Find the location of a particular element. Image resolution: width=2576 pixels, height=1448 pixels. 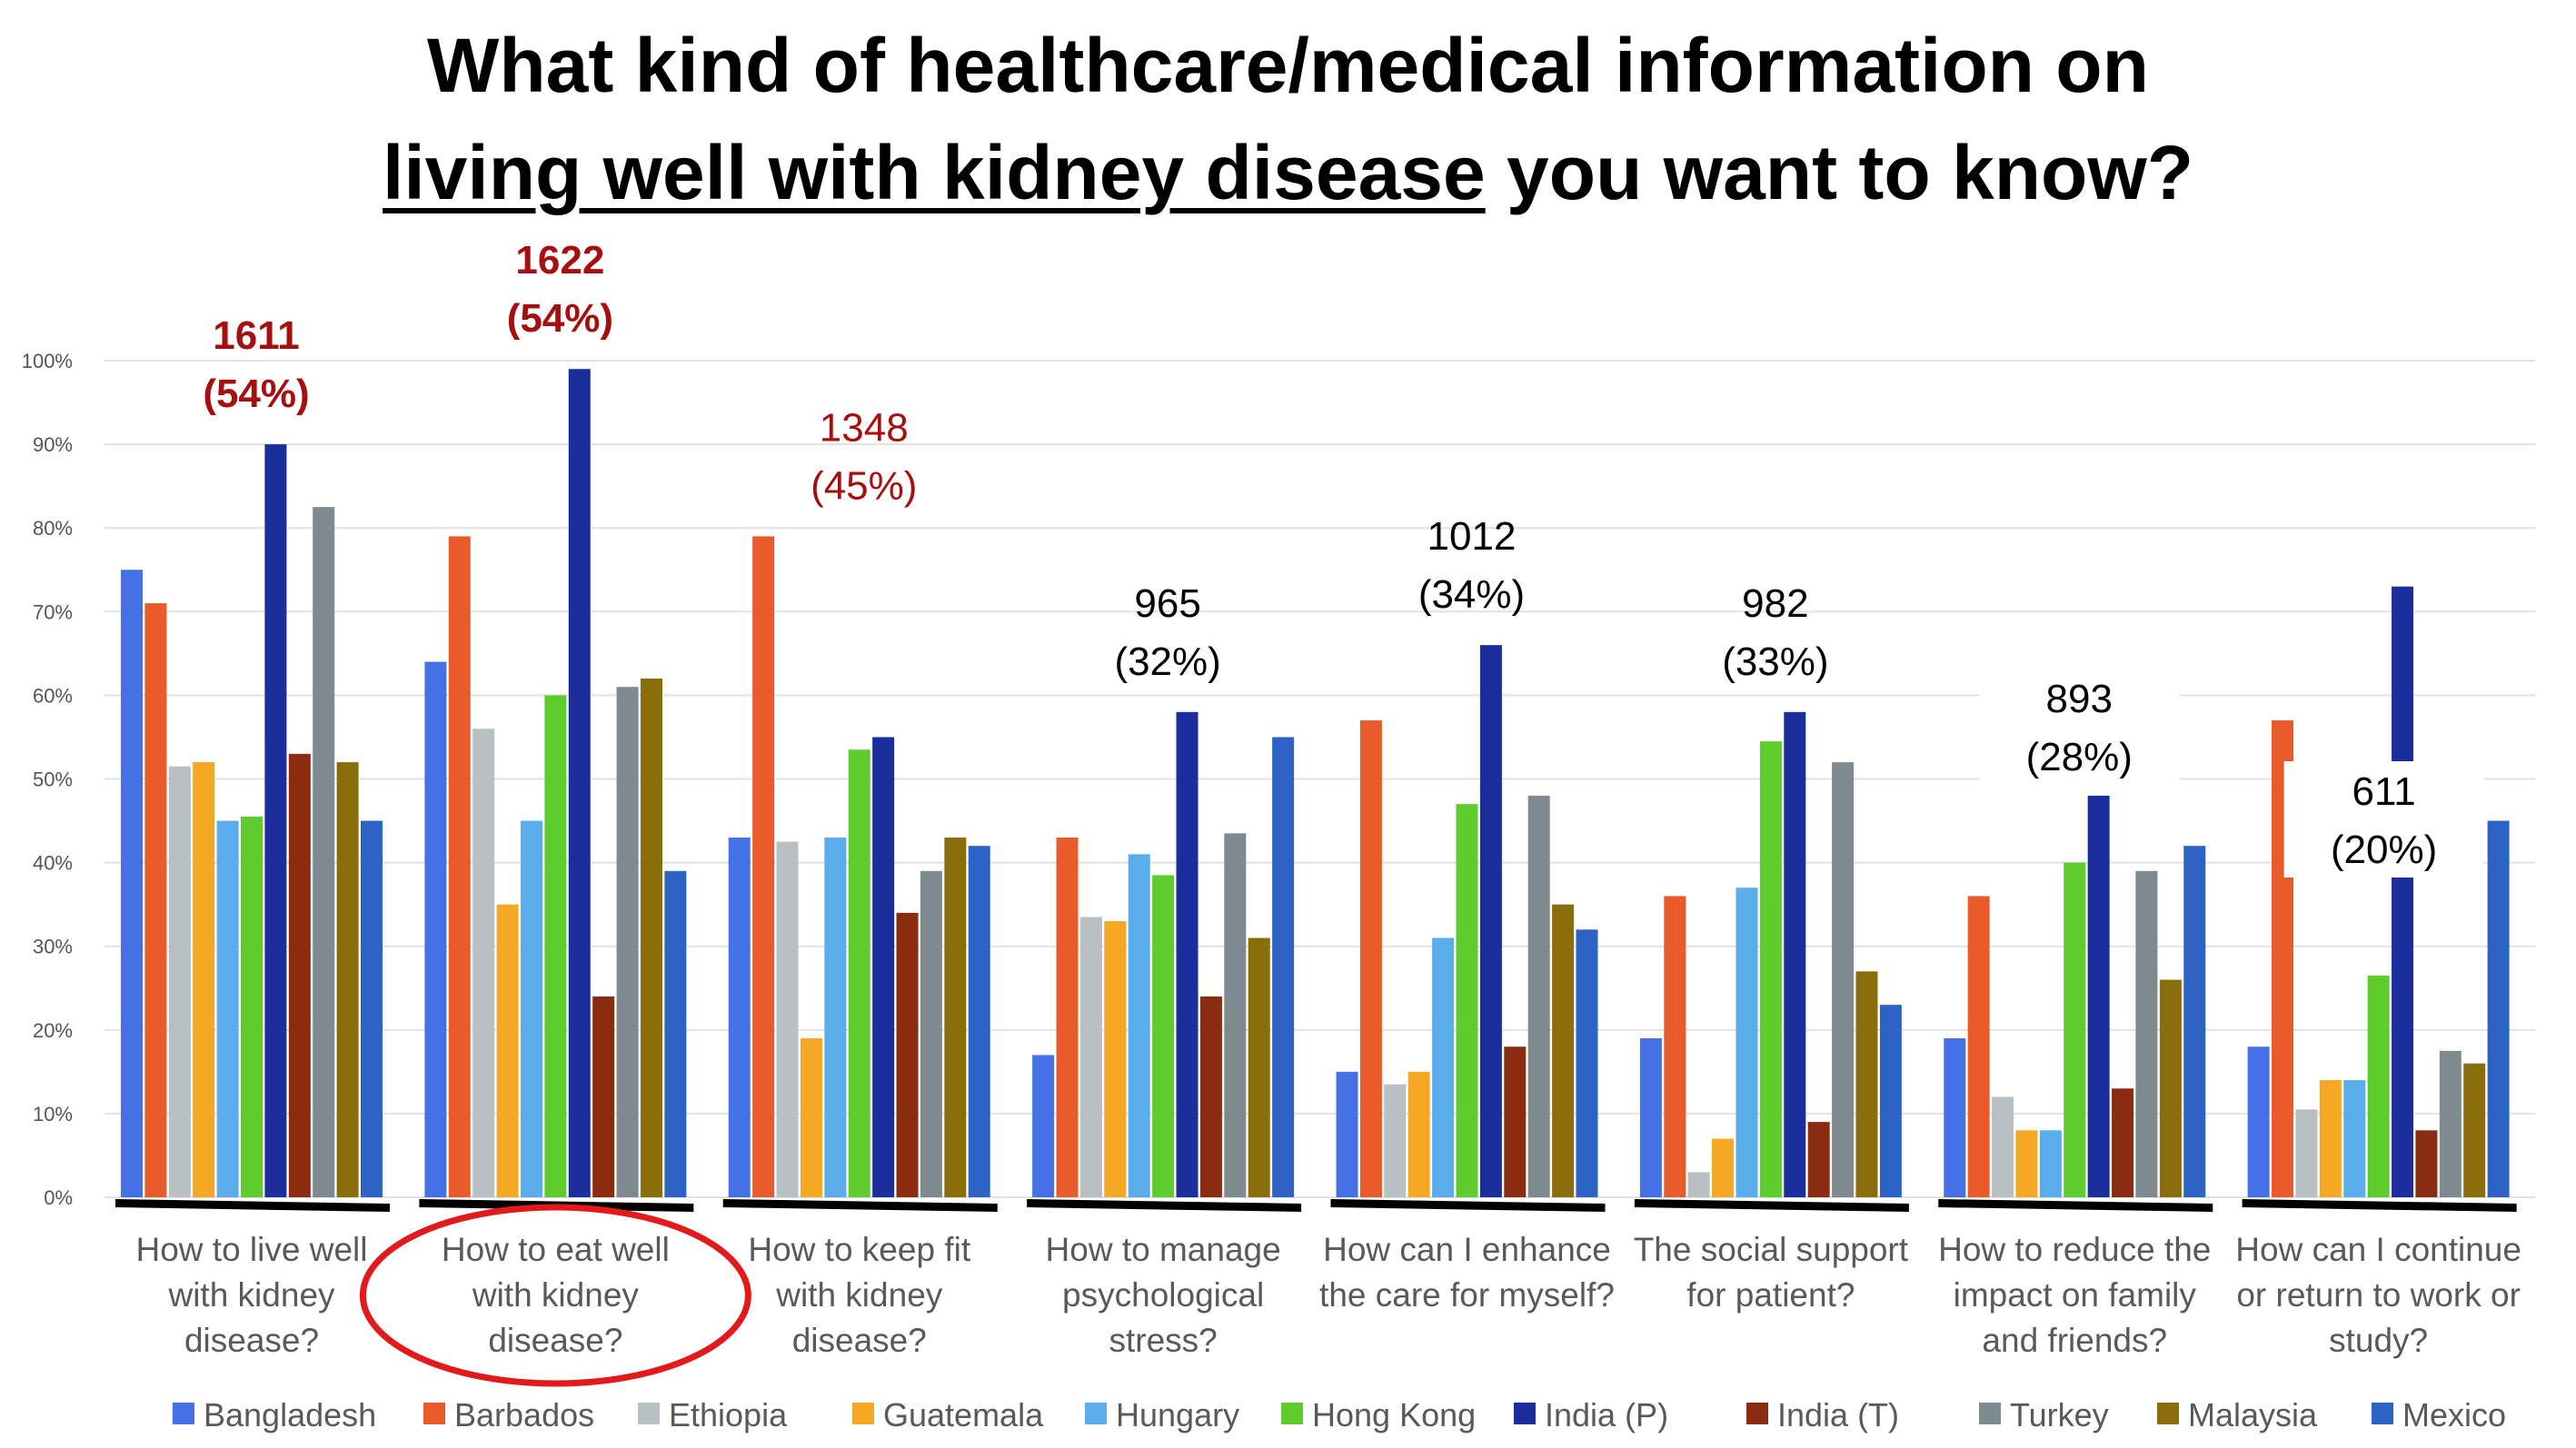

total-percent-label: (45%) is located at coordinates (864, 485).